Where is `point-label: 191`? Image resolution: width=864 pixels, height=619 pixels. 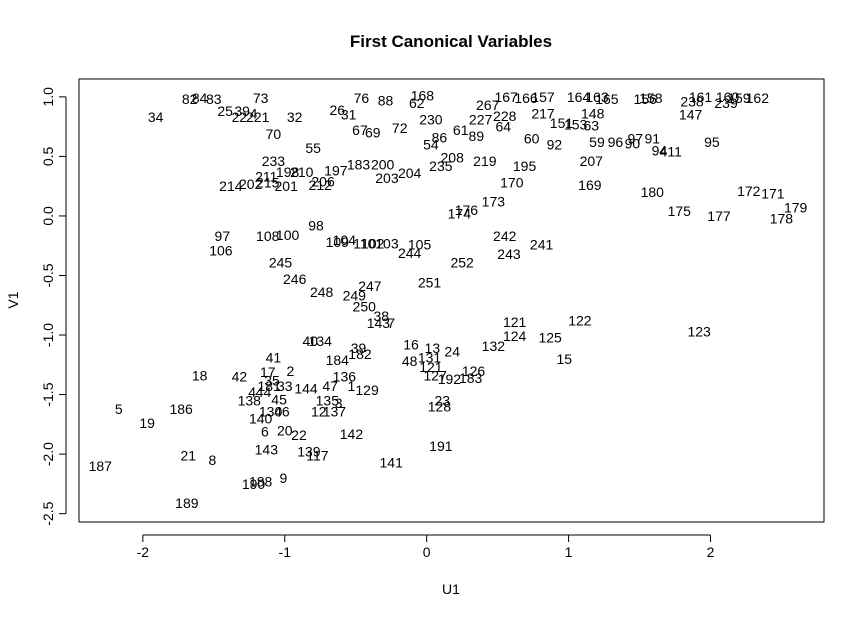 point-label: 191 is located at coordinates (441, 446).